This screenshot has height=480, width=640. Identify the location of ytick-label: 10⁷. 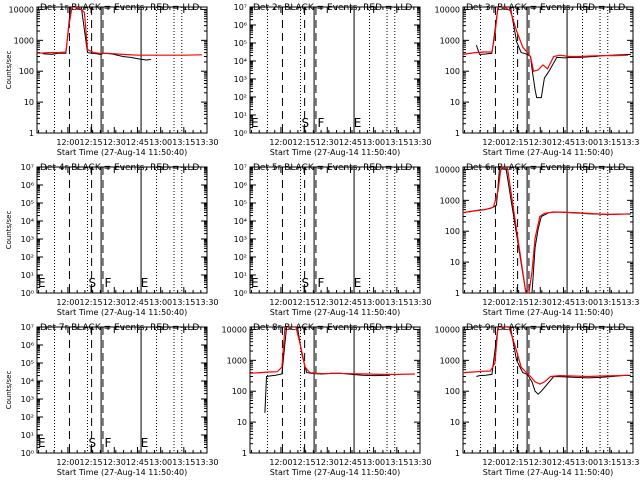
(27, 167).